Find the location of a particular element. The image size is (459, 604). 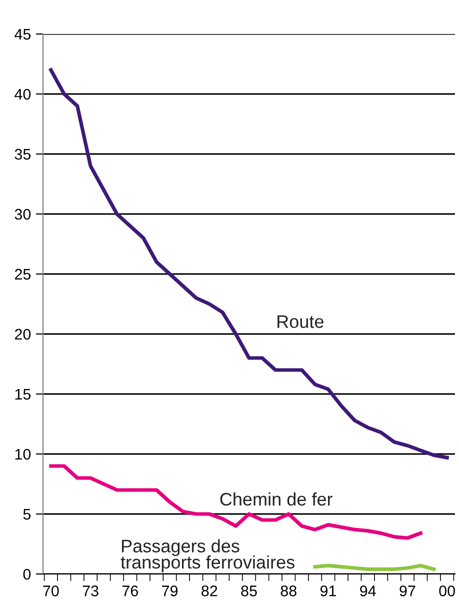

x-tick-label: 82 is located at coordinates (210, 591).